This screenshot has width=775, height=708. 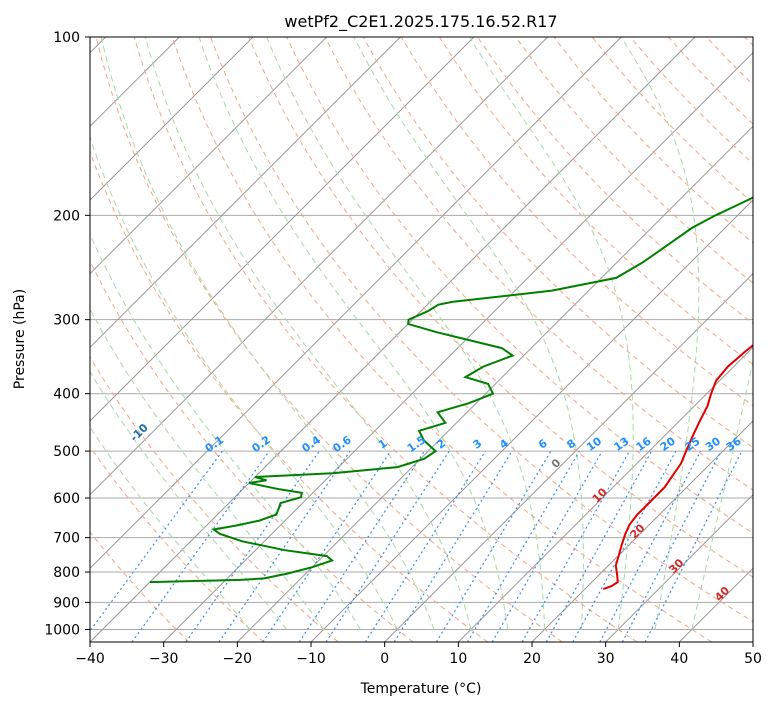 I want to click on y-tick-label: 100, so click(x=66, y=38).